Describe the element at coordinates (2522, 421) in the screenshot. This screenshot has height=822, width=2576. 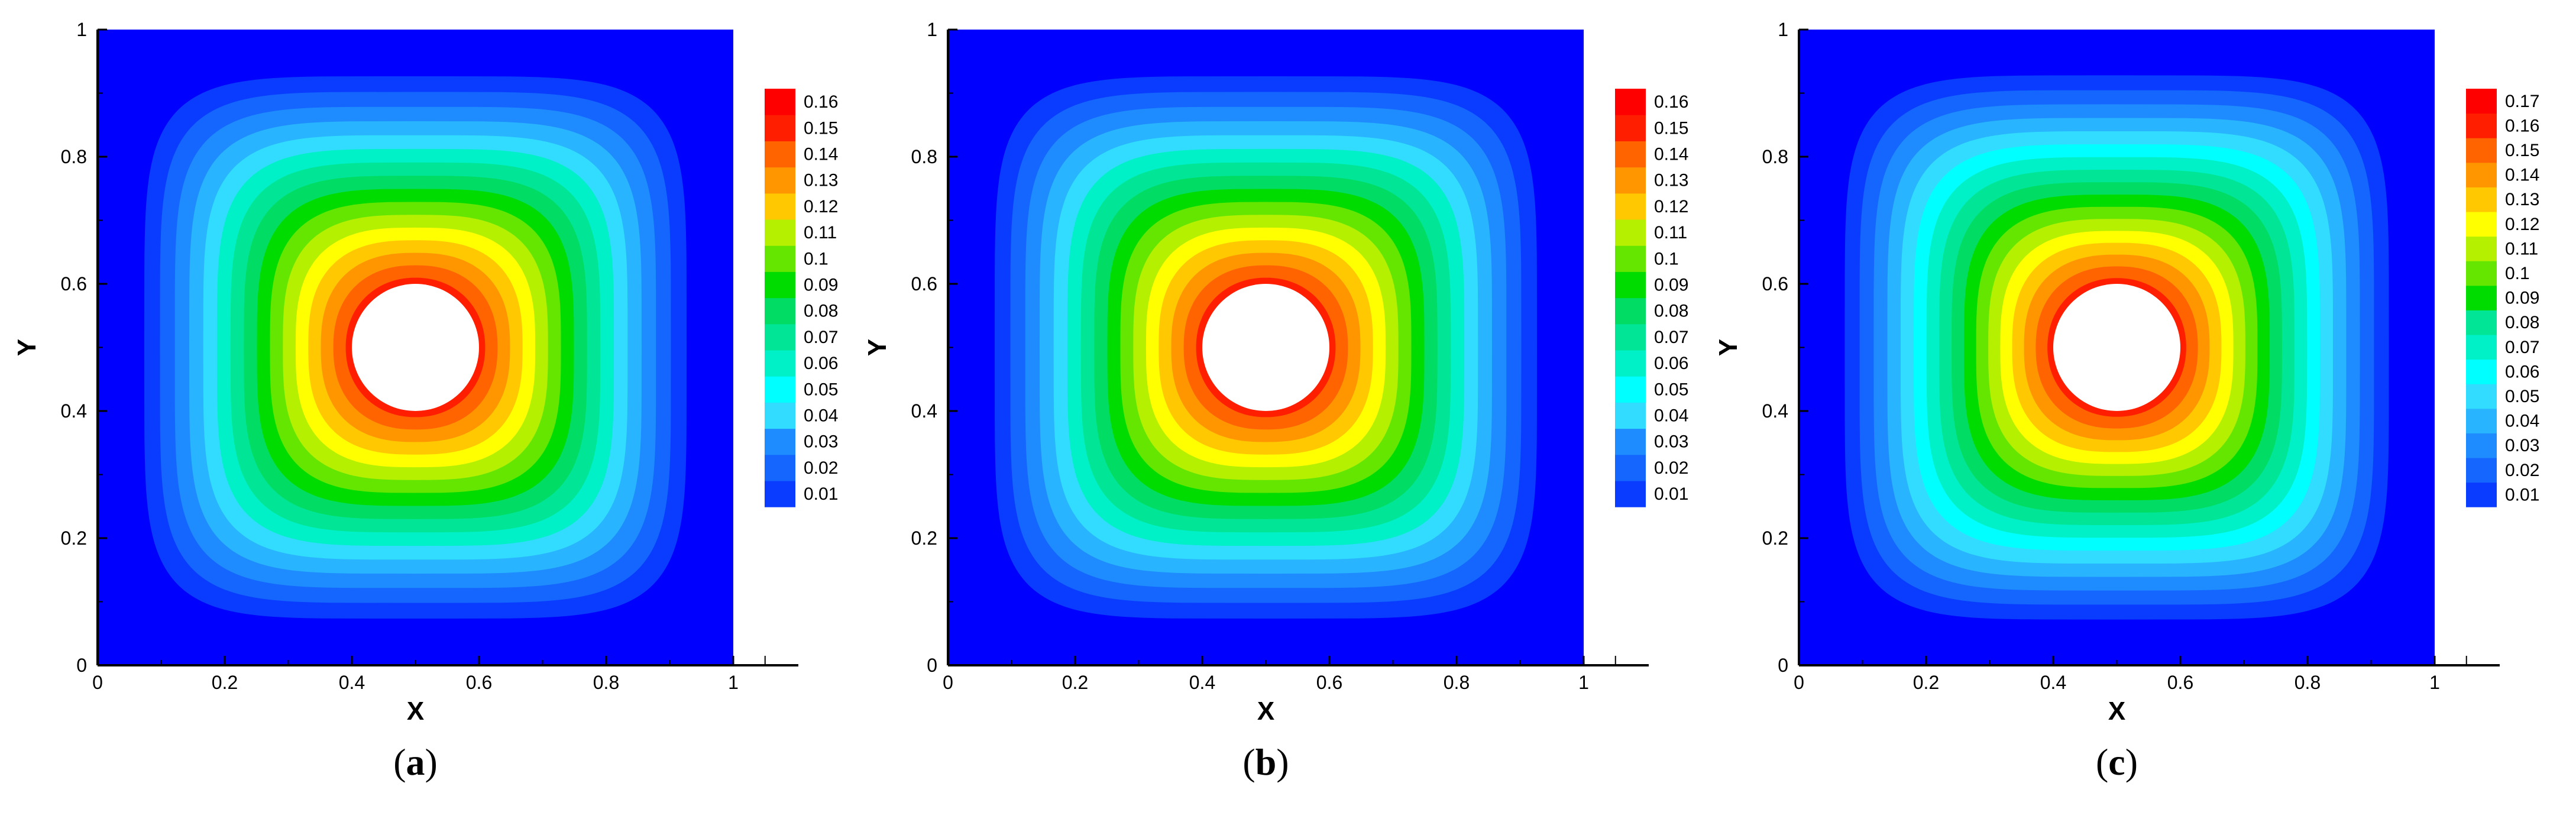
I see `colorbar-label: 0.04` at that location.